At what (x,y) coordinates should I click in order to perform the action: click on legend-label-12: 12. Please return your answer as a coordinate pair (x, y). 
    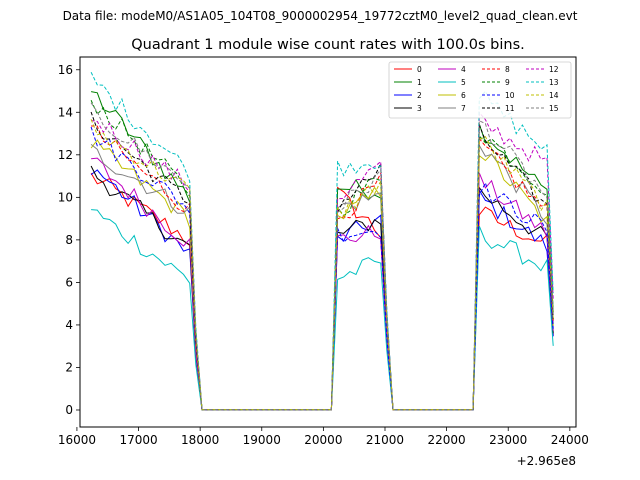
    Looking at the image, I should click on (554, 69).